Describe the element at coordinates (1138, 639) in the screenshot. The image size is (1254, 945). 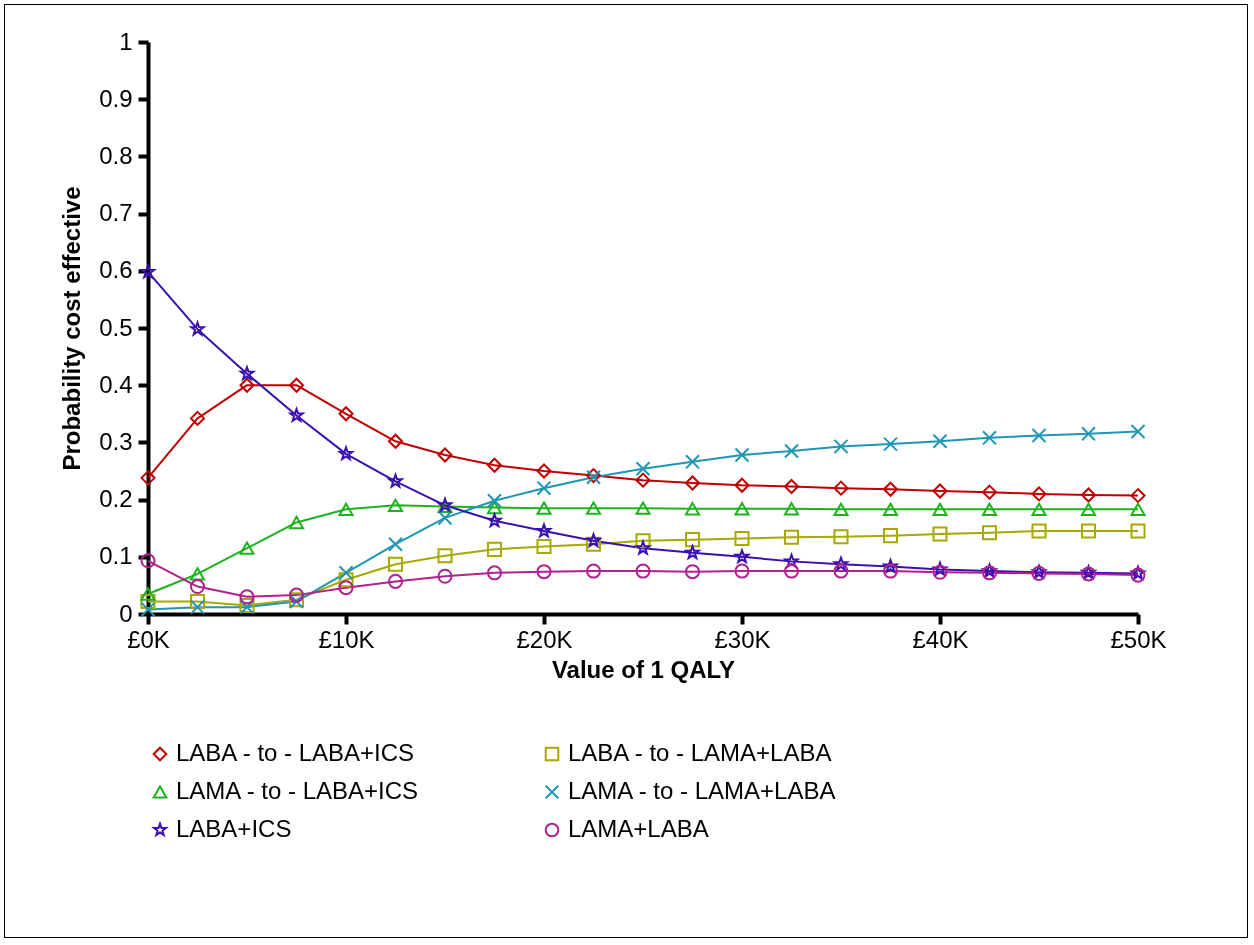
I see `x-tick-label: £50K` at that location.